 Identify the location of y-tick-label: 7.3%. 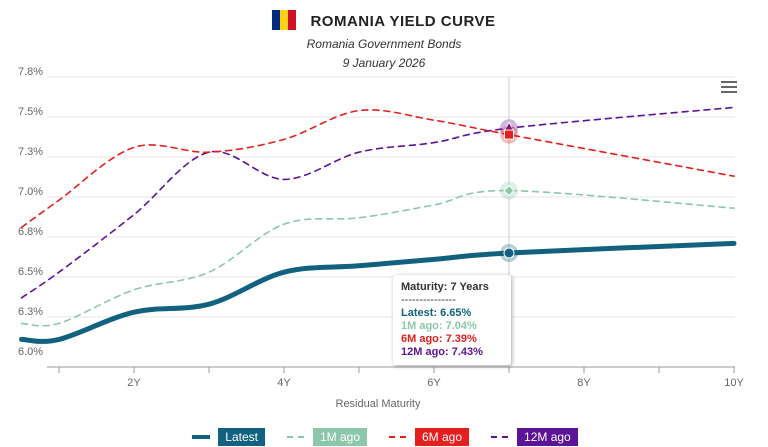
(30, 152).